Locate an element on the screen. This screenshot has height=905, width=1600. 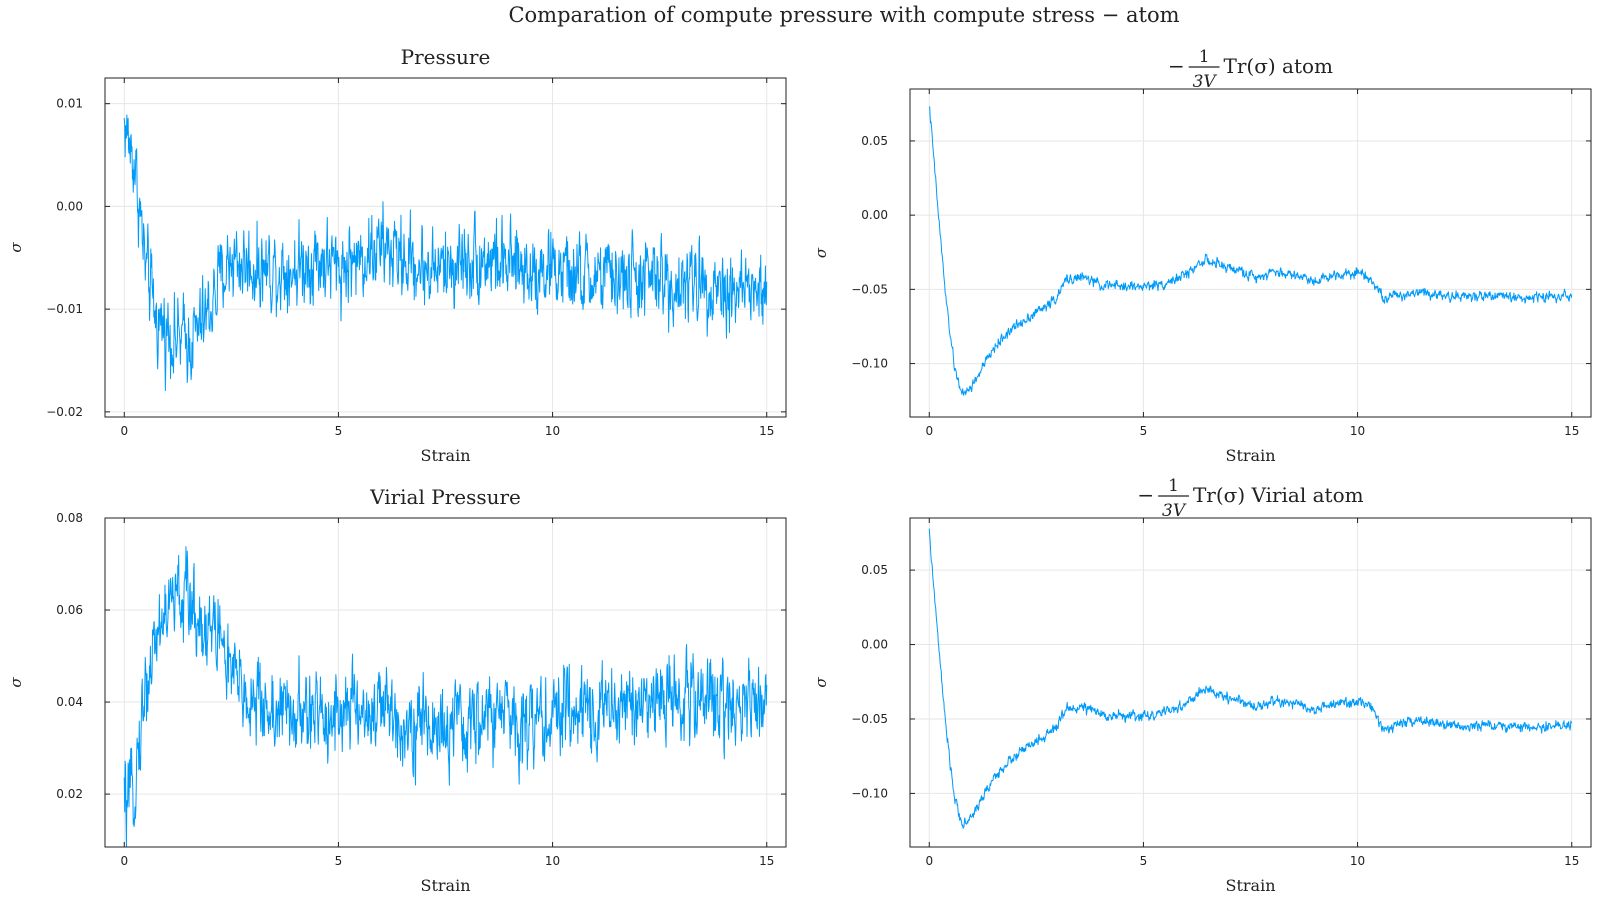
title-suffix: Tr(σ) atom is located at coordinates (1279, 66).